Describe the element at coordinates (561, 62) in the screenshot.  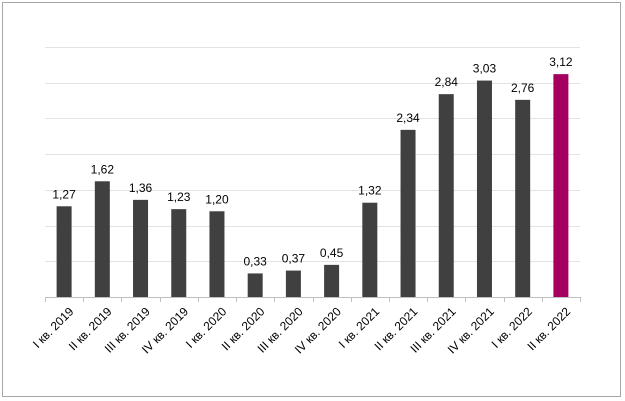
I see `data-label: 3,12` at that location.